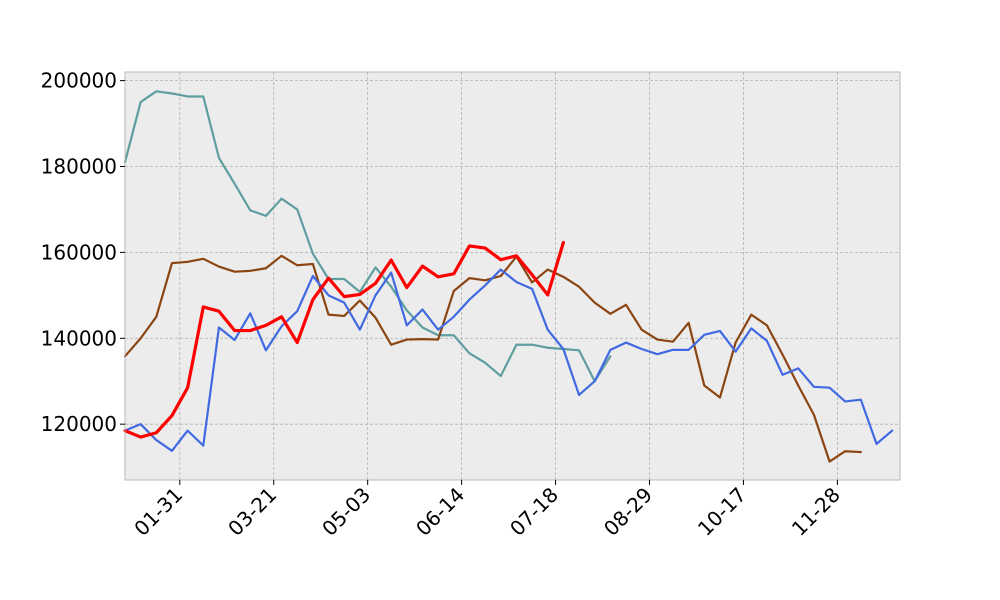 The width and height of the screenshot is (1000, 600). I want to click on x-tick-label: 06-14, so click(440, 512).